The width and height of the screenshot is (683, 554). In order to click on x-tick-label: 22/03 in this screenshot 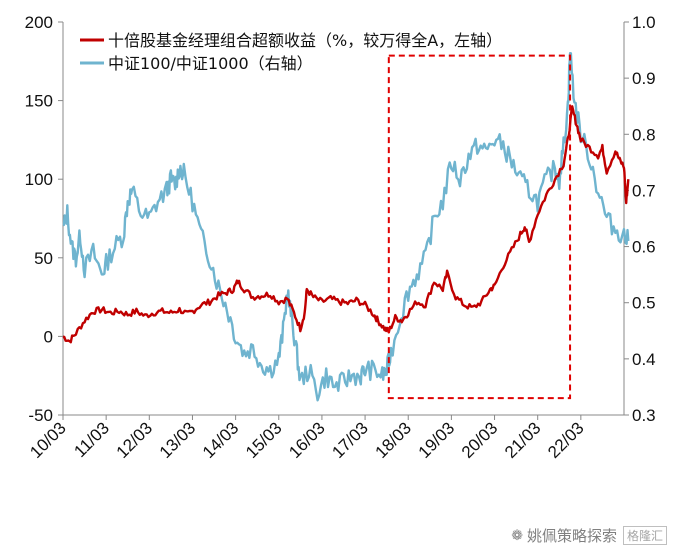, I will do `click(566, 440)`.